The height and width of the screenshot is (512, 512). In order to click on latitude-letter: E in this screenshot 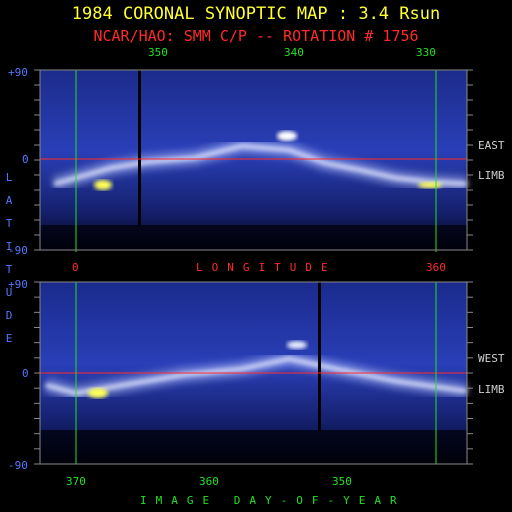, I will do `click(9, 338)`.